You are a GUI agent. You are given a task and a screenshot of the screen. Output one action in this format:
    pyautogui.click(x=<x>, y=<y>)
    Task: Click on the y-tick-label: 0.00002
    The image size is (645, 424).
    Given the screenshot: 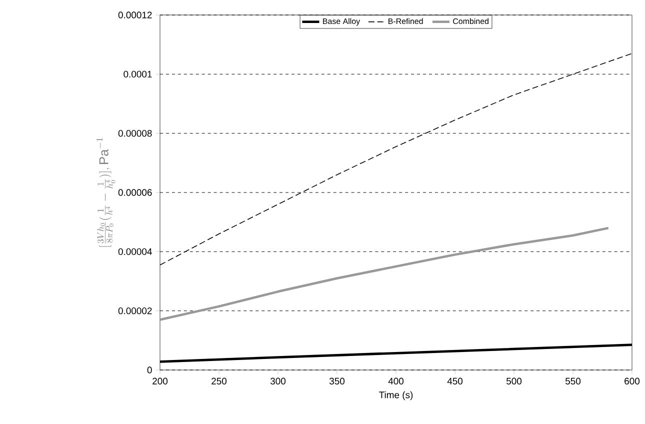 What is the action you would take?
    pyautogui.click(x=135, y=310)
    